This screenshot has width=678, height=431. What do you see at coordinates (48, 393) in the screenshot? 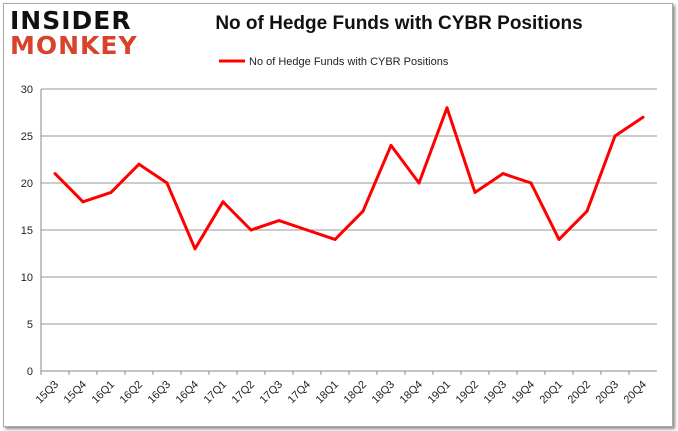
I see `x-tick-label: 15Q3` at bounding box center [48, 393].